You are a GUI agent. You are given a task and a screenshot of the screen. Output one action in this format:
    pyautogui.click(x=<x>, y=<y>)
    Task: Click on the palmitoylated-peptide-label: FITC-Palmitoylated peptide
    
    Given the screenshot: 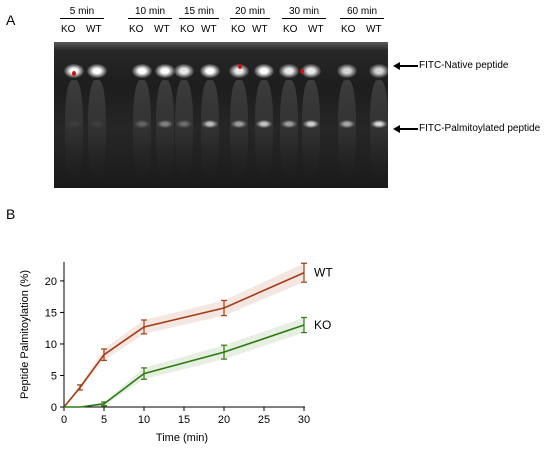 What is the action you would take?
    pyautogui.click(x=480, y=128)
    